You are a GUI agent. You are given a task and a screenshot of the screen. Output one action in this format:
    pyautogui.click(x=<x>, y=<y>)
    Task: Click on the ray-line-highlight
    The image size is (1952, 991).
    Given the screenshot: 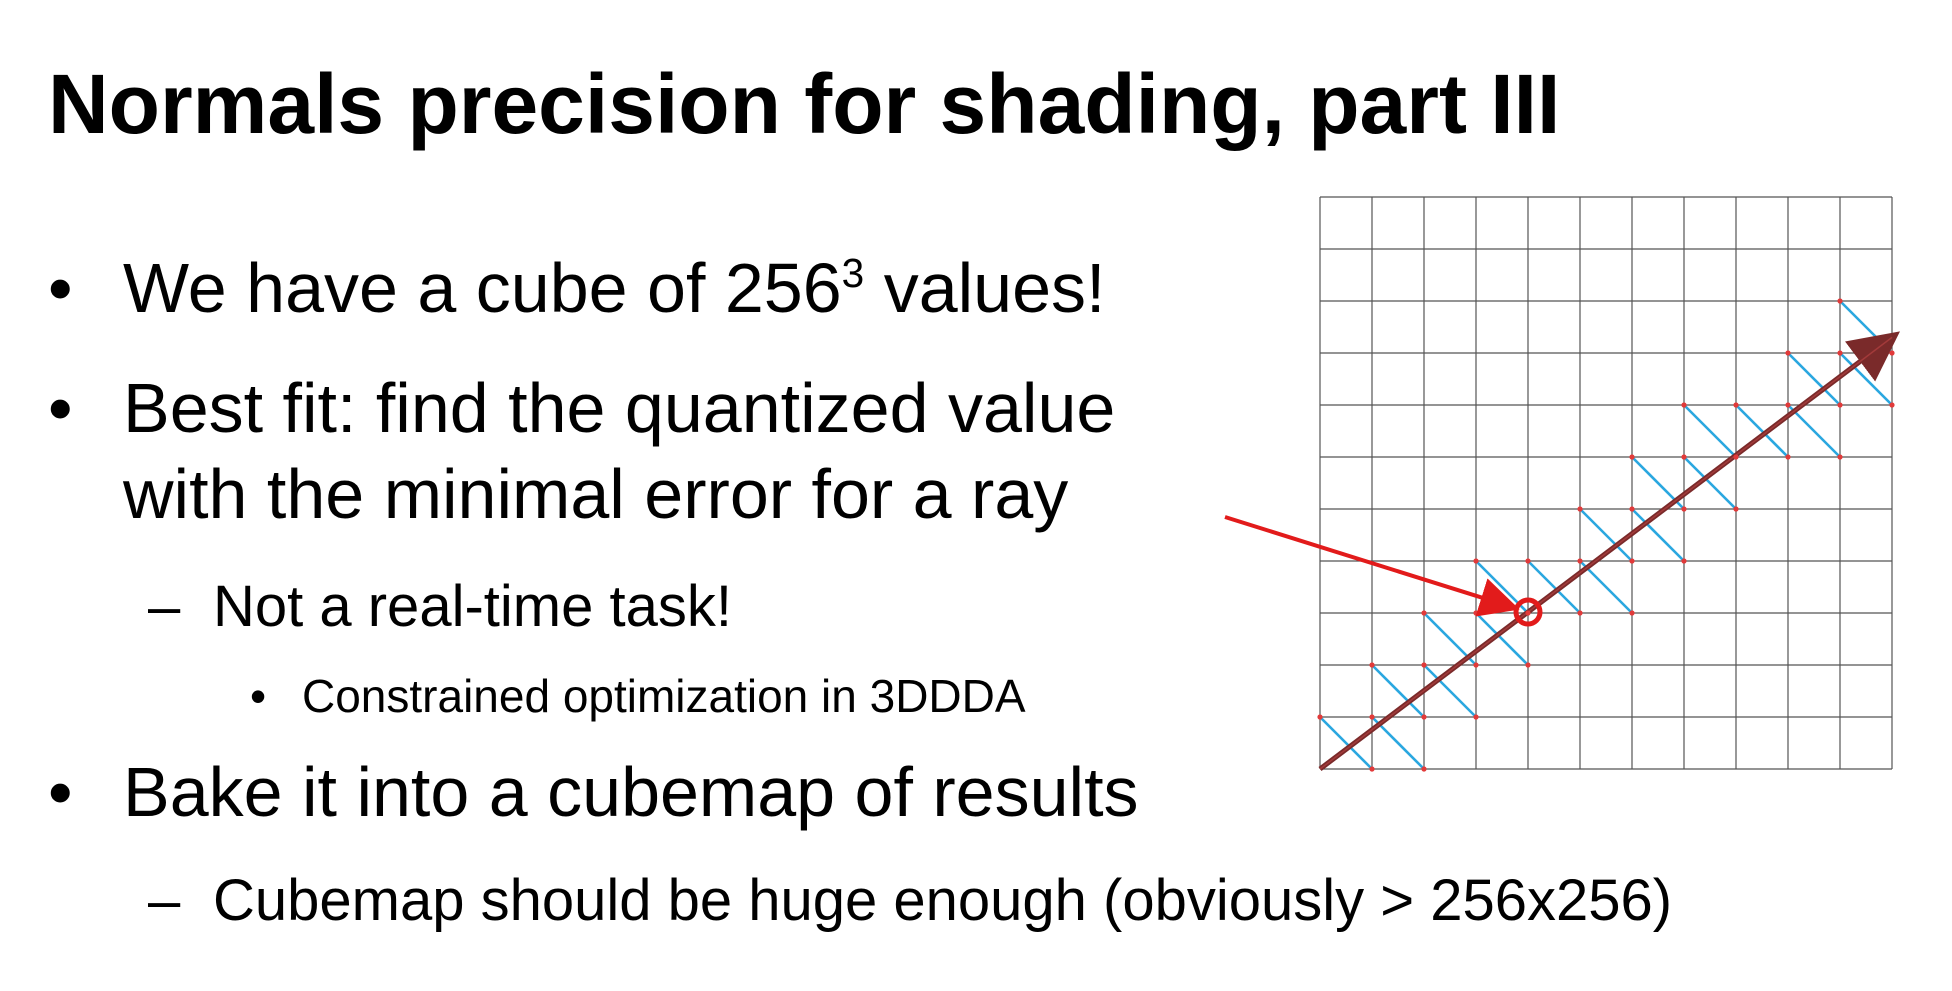 What is the action you would take?
    pyautogui.click(x=1606, y=553)
    